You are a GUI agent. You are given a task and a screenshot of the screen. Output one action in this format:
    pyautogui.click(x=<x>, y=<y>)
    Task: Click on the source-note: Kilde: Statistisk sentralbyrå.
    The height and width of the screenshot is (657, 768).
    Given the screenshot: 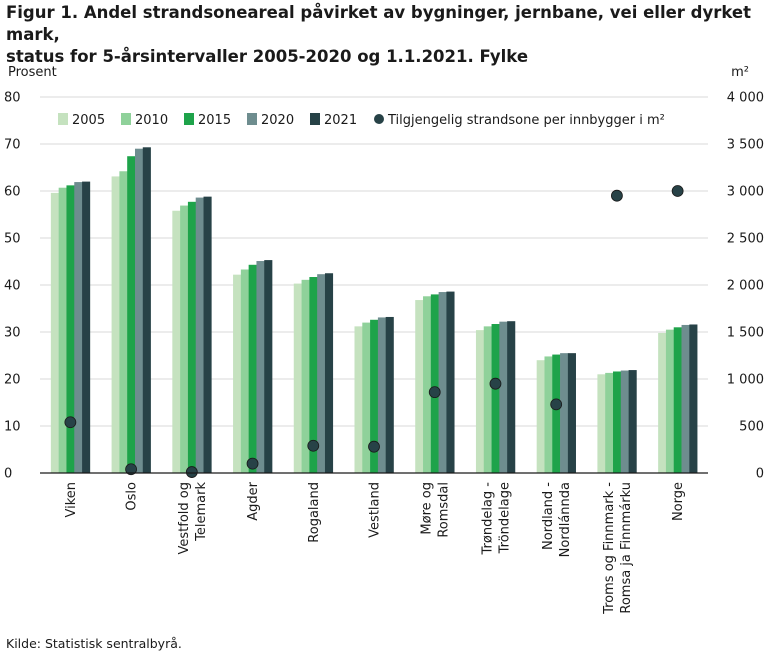 What is the action you would take?
    pyautogui.click(x=94, y=643)
    